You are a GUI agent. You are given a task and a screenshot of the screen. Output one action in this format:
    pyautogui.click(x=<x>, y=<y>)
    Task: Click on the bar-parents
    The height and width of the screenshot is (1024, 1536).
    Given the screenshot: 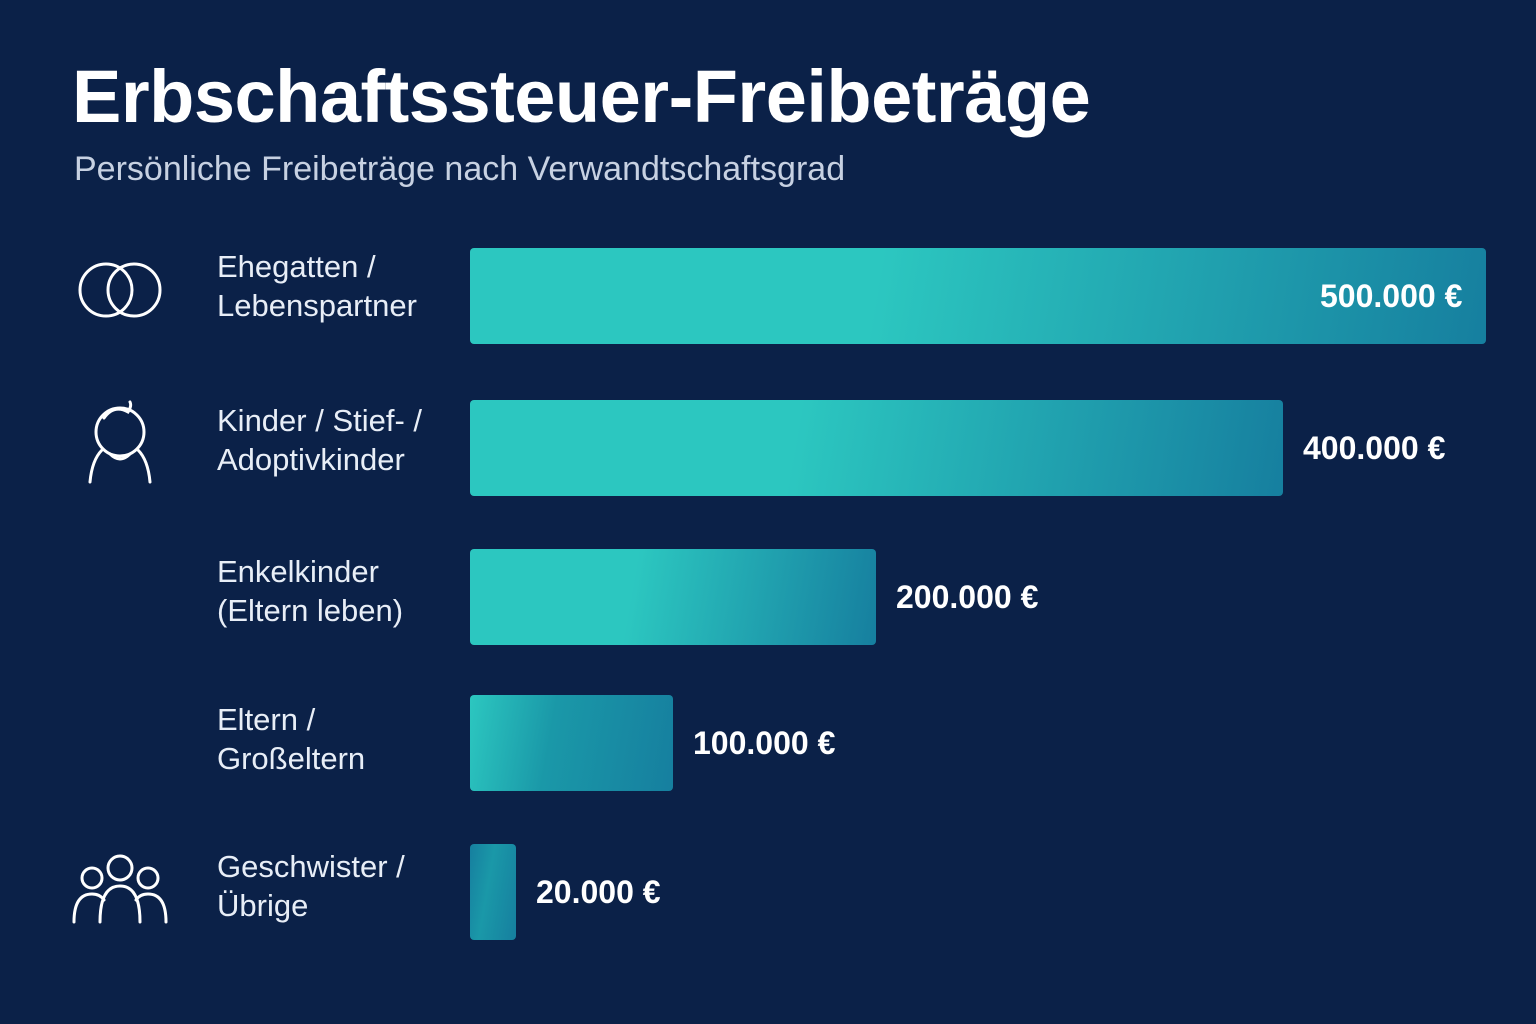 What is the action you would take?
    pyautogui.click(x=571, y=743)
    